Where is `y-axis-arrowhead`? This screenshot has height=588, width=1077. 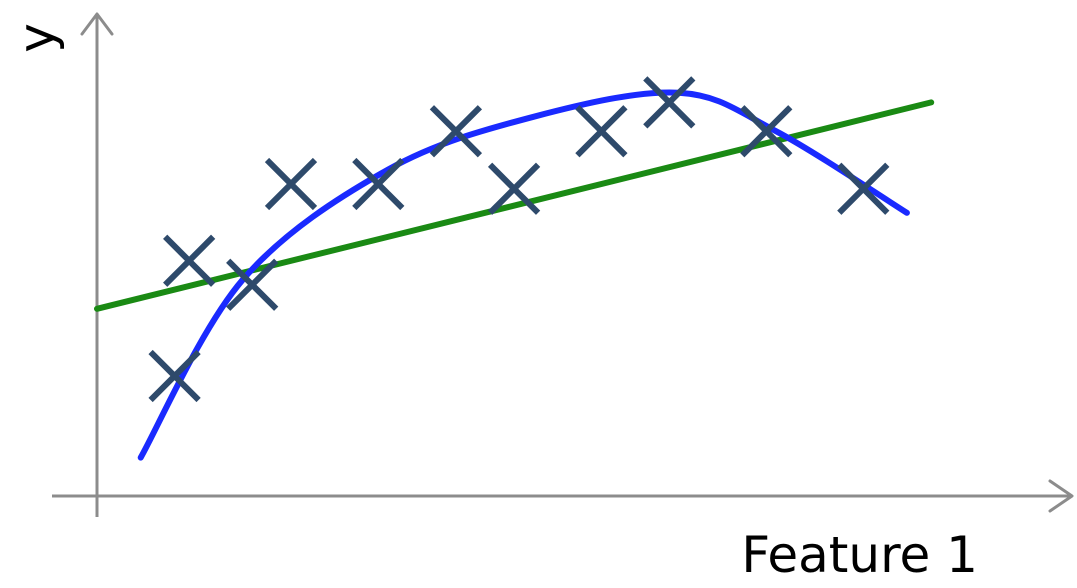 y-axis-arrowhead is located at coordinates (97, 24).